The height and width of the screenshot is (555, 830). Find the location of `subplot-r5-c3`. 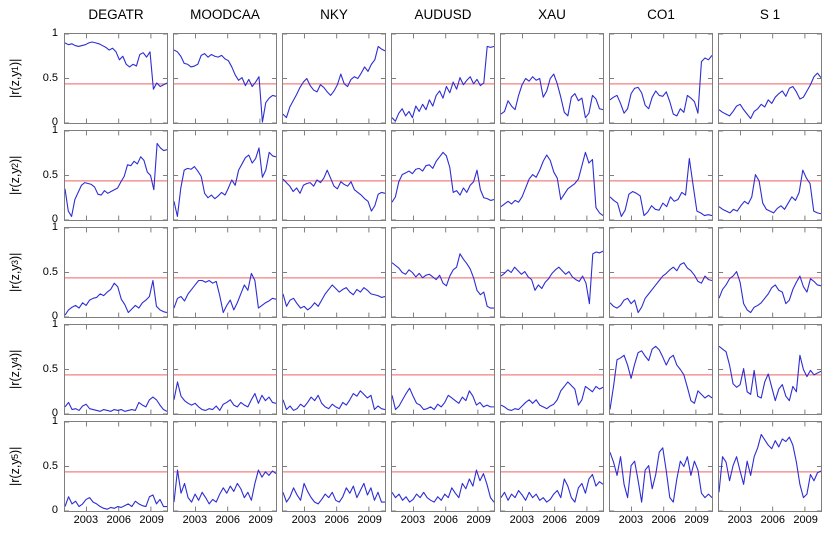

subplot-r5-c3 is located at coordinates (334, 466).